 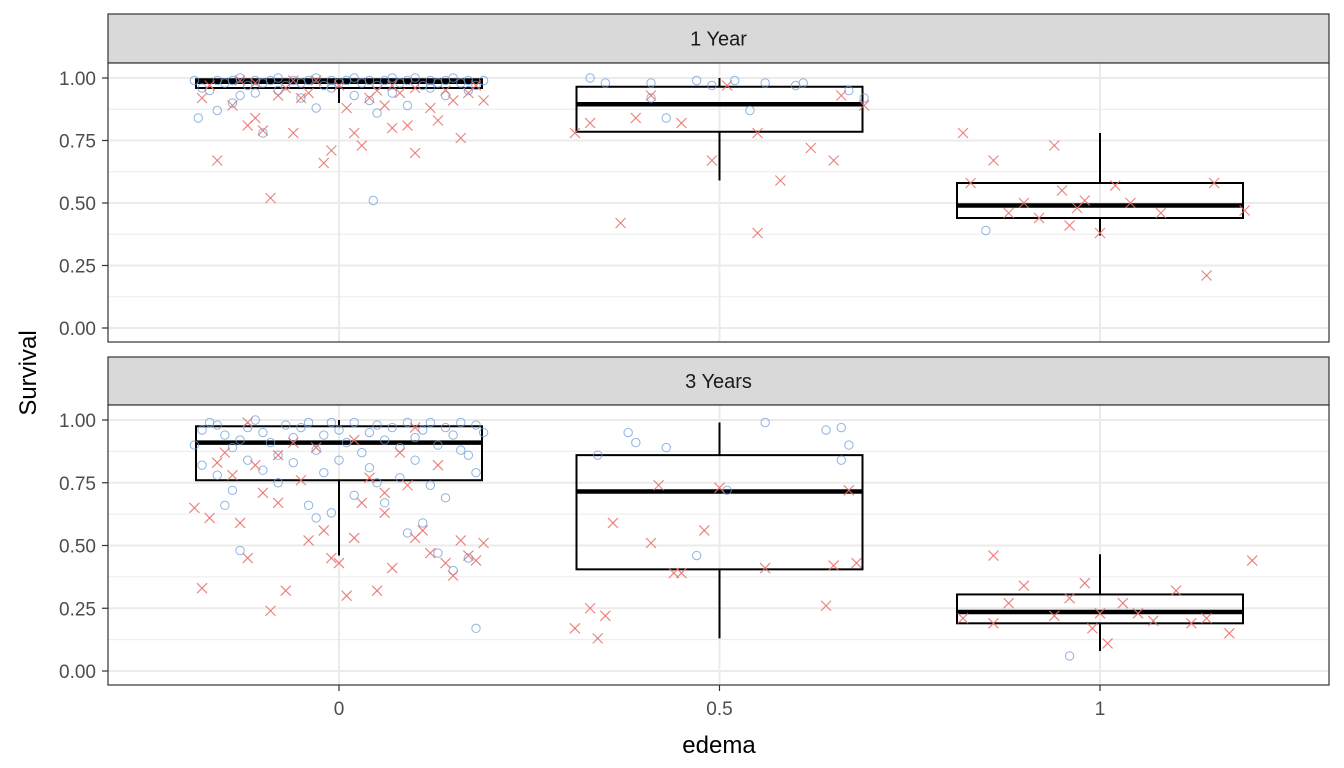 I want to click on x-axis-title: edema, so click(x=719, y=745).